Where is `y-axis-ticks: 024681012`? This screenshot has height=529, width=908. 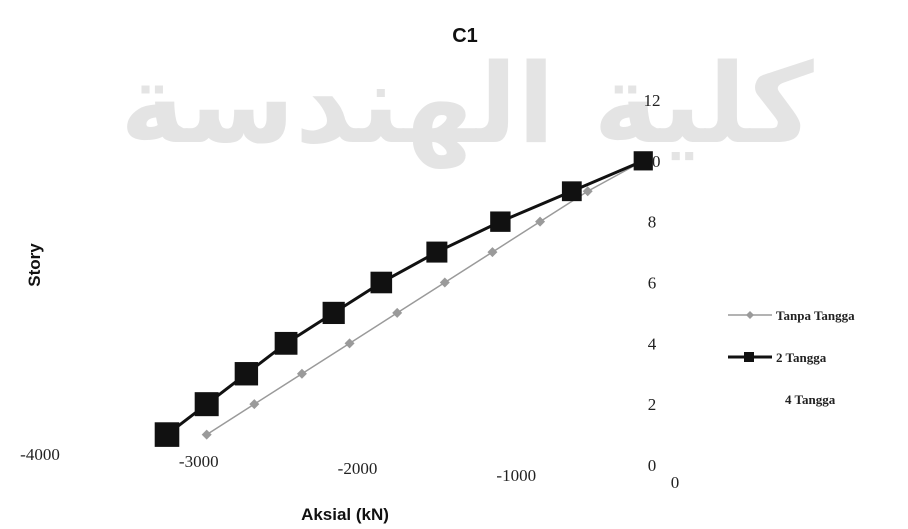 y-axis-ticks: 024681012 is located at coordinates (652, 283).